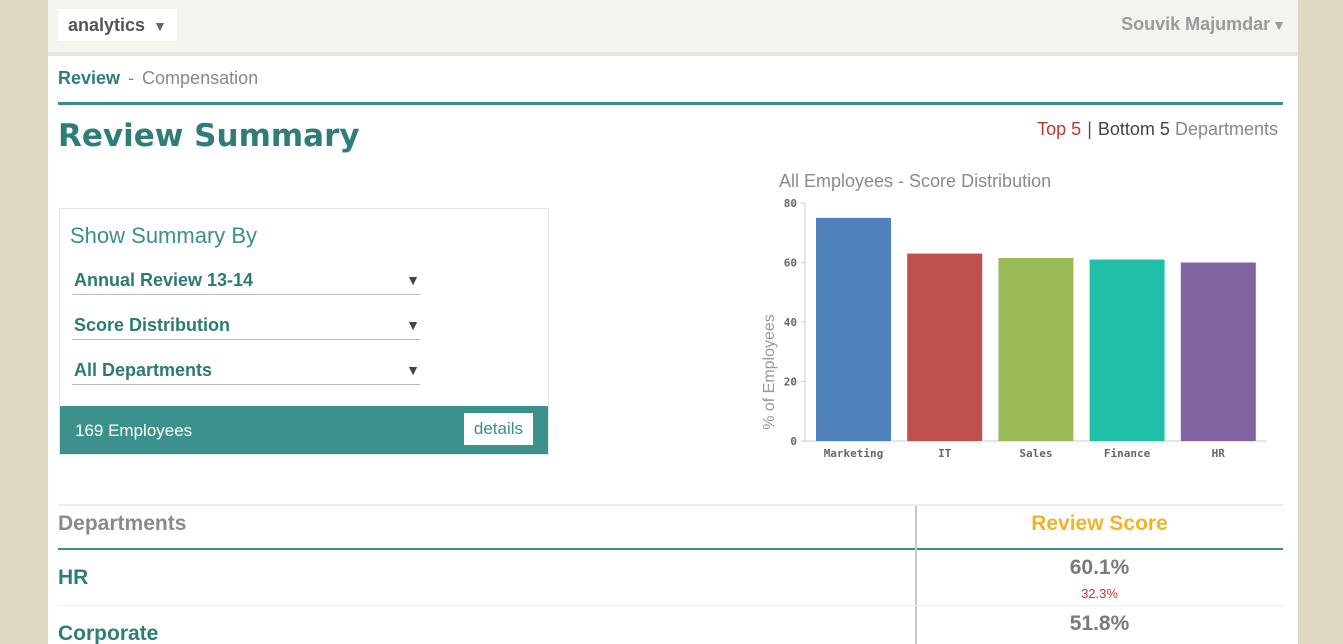  Describe the element at coordinates (1219, 453) in the screenshot. I see `x-tick-label: HR` at that location.